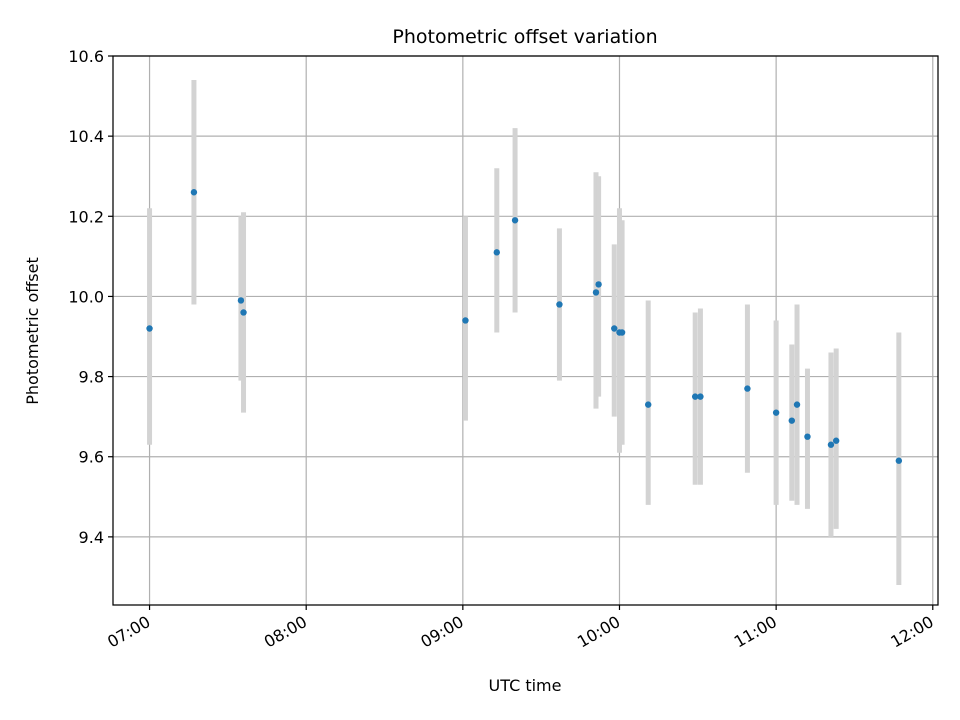 The height and width of the screenshot is (720, 960). Describe the element at coordinates (86, 216) in the screenshot. I see `y-tick-label: 10.2` at that location.